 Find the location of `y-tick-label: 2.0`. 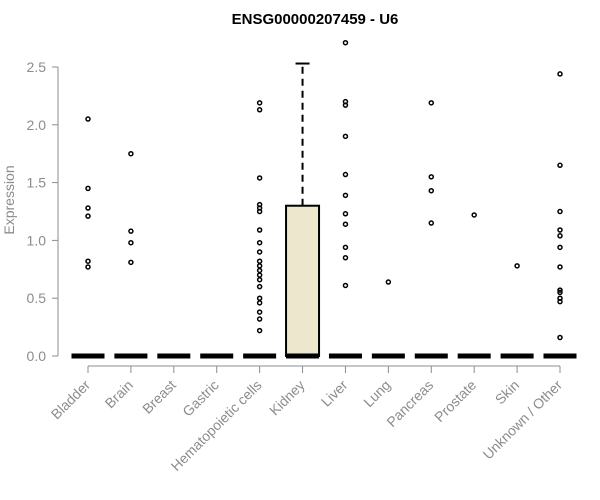

y-tick-label: 2.0 is located at coordinates (37, 125).